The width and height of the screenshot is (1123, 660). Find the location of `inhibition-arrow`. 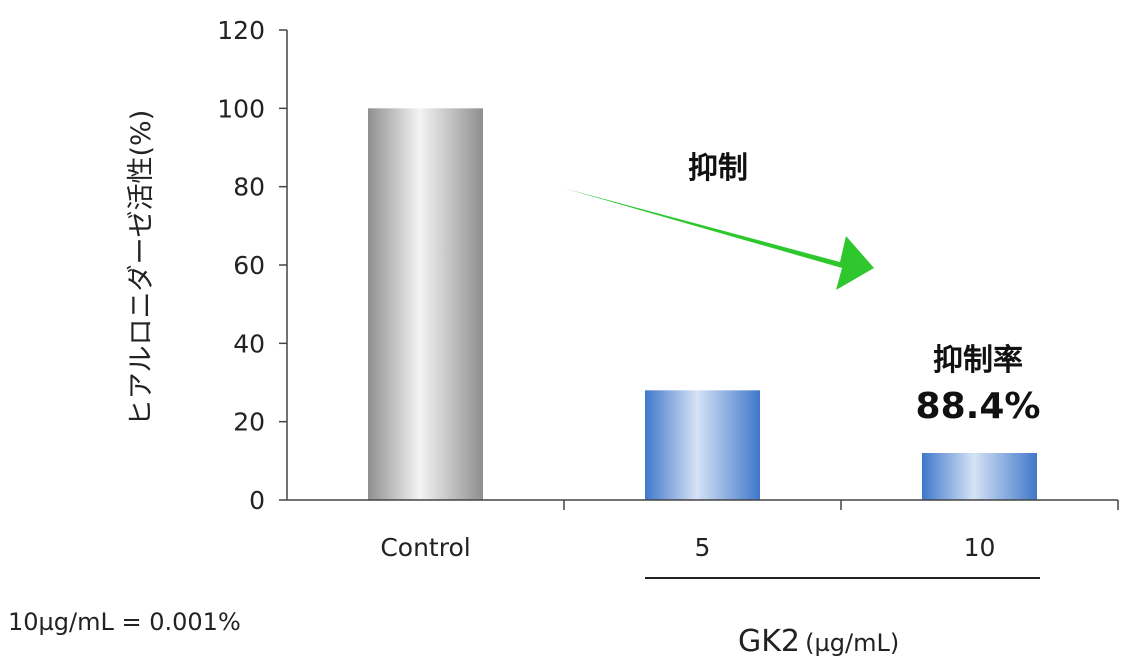

inhibition-arrow is located at coordinates (718, 239).